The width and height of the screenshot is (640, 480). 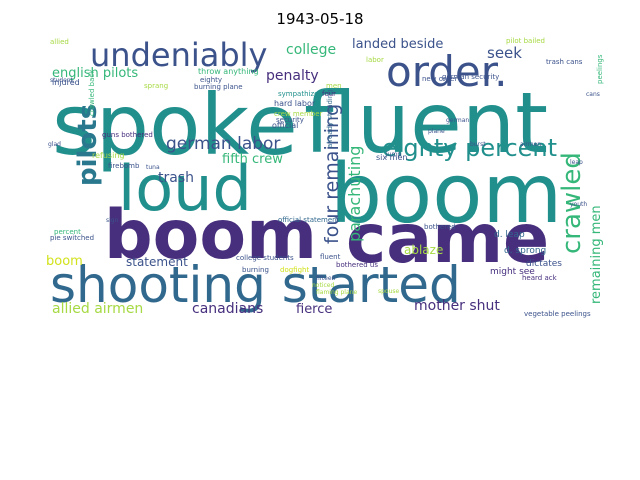 What do you see at coordinates (354, 194) in the screenshot?
I see `cloud-word: parachuting` at bounding box center [354, 194].